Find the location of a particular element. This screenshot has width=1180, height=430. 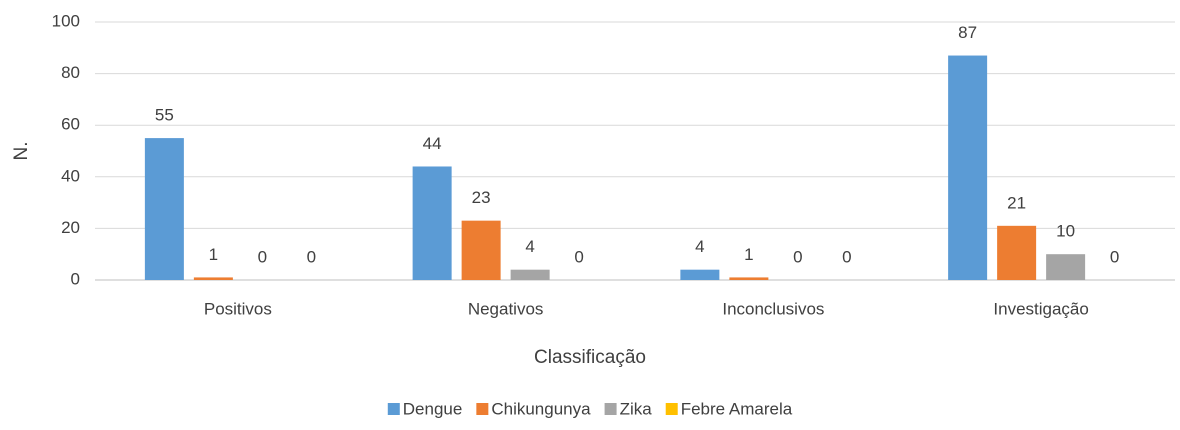

y-tick-label: 80 is located at coordinates (70, 72).